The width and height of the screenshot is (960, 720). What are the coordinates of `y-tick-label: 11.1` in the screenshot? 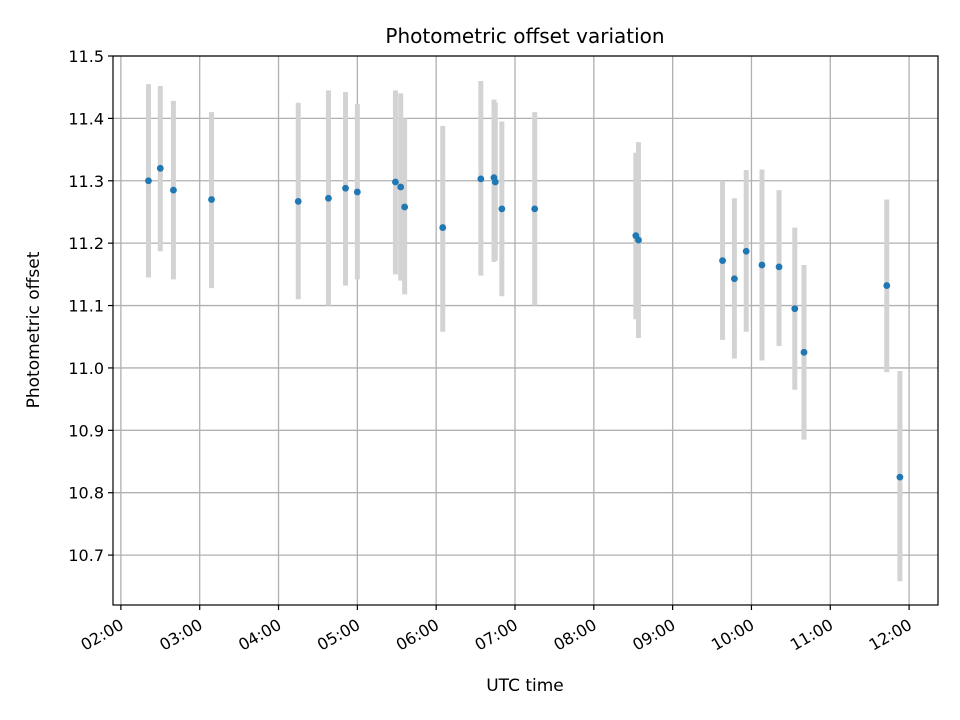 It's located at (86, 306).